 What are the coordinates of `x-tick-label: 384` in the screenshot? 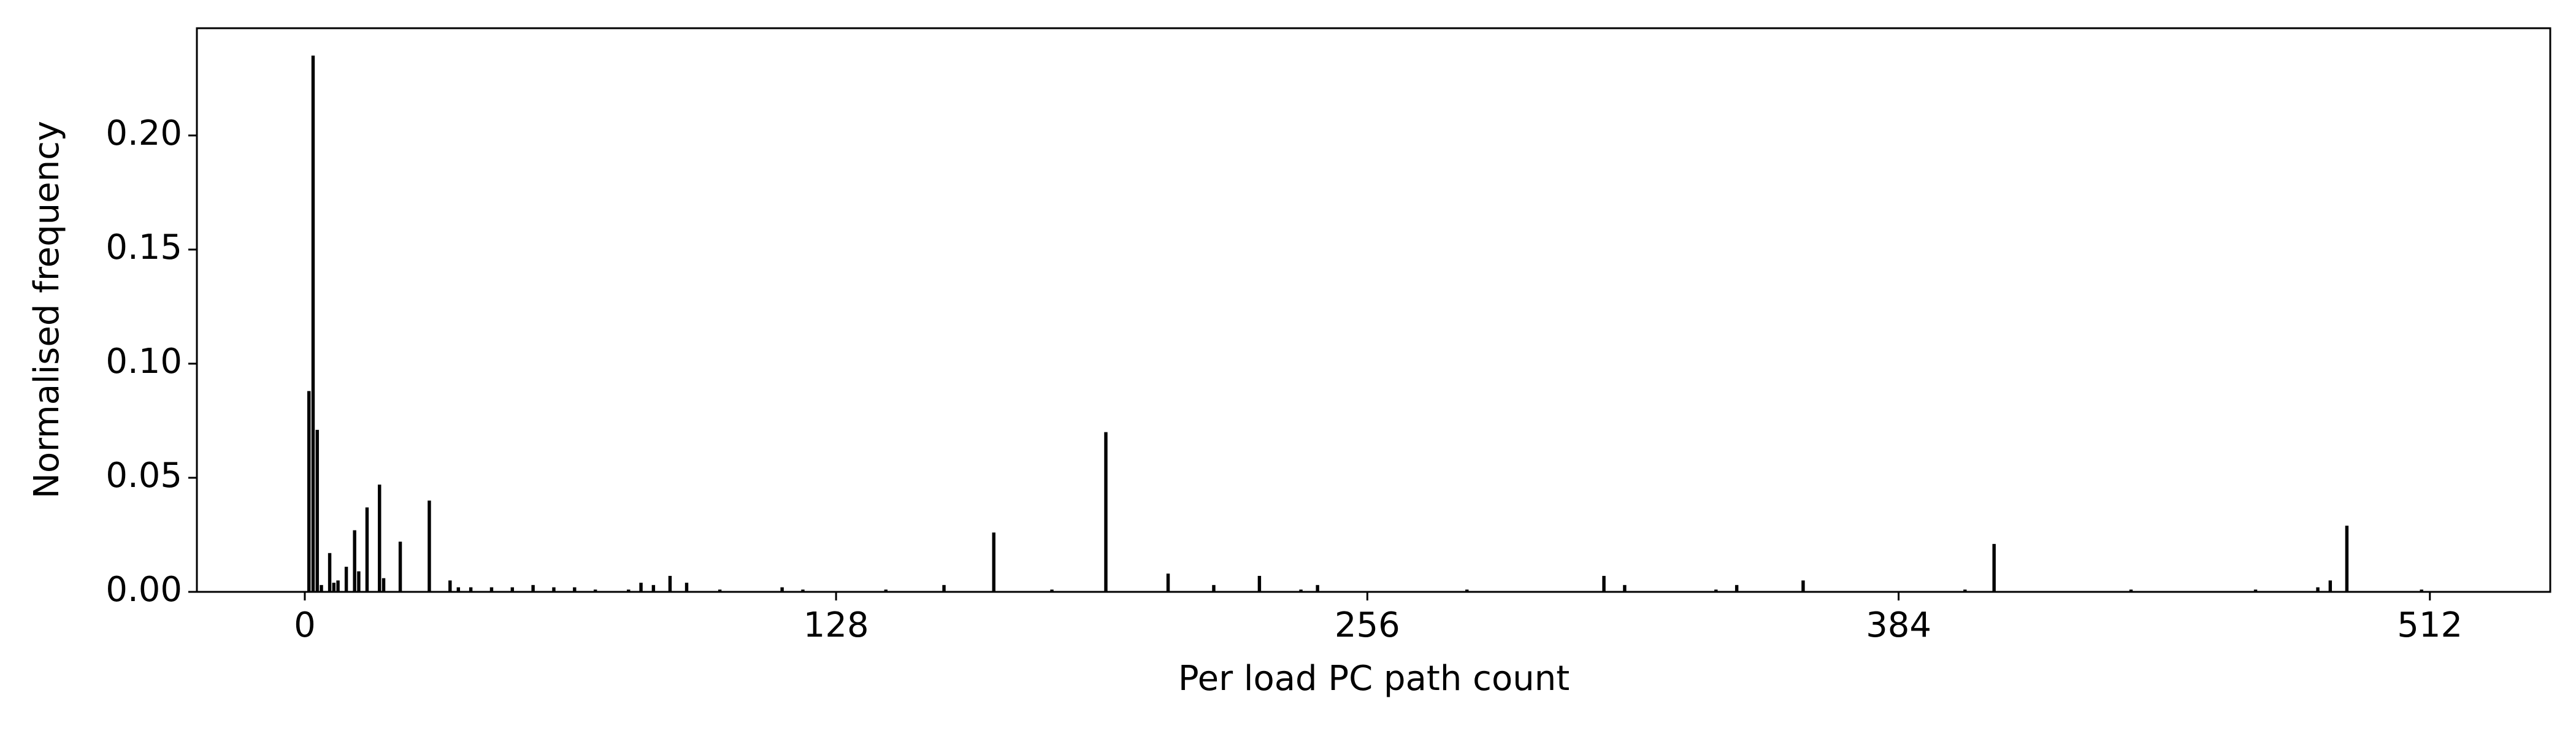 It's located at (1898, 625).